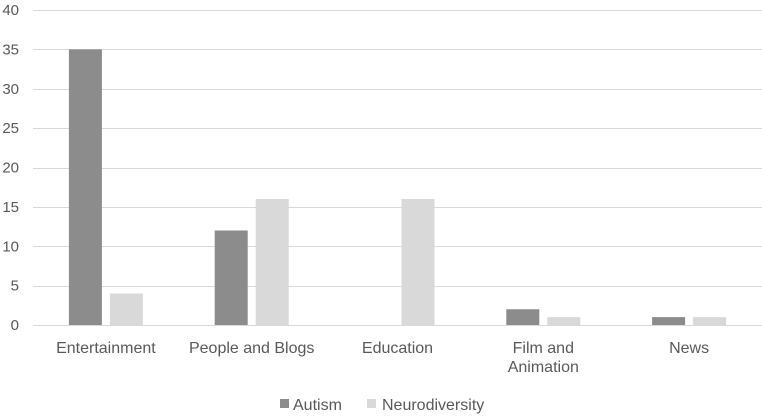 This screenshot has height=416, width=762. I want to click on y-tick-label: 0, so click(15, 325).